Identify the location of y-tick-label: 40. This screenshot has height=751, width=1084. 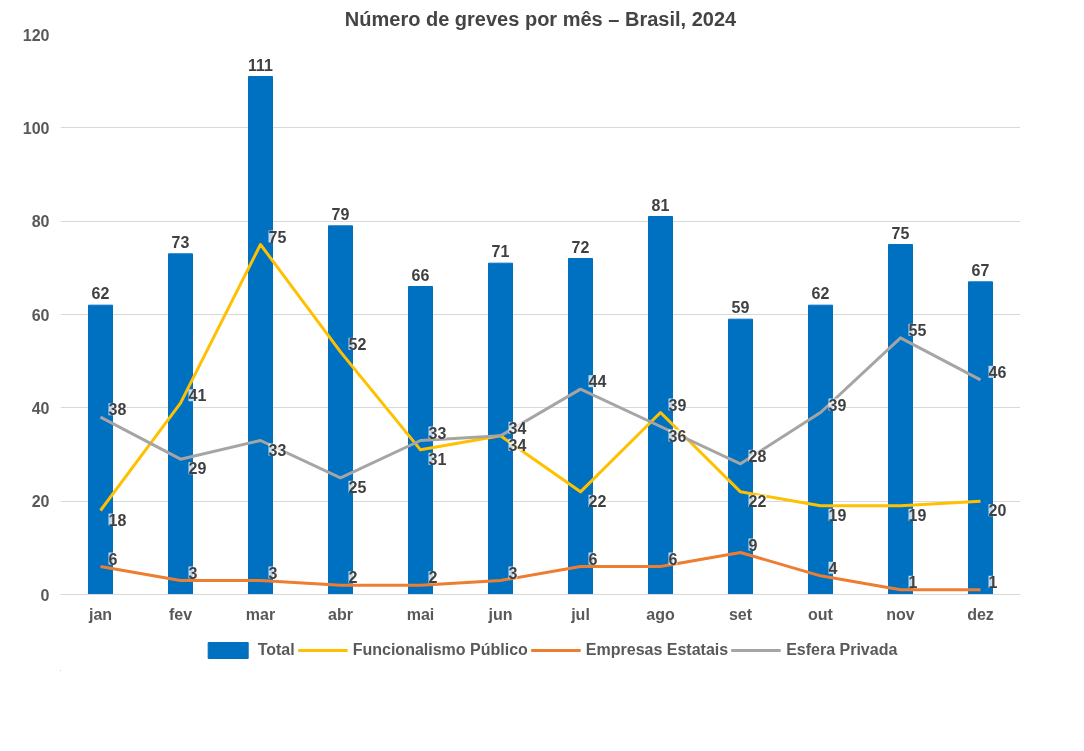
(40, 408).